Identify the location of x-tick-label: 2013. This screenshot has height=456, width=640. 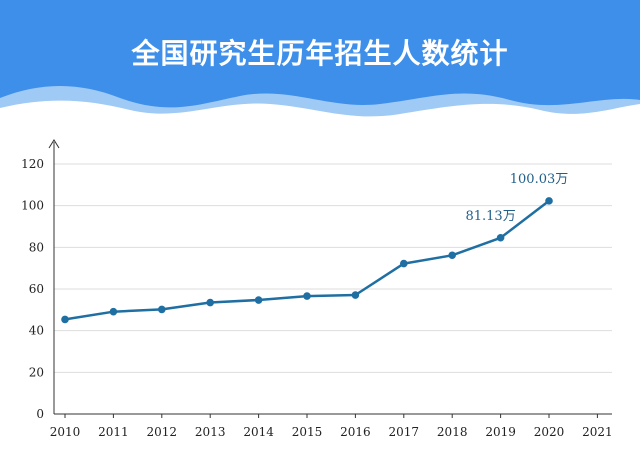
(210, 432).